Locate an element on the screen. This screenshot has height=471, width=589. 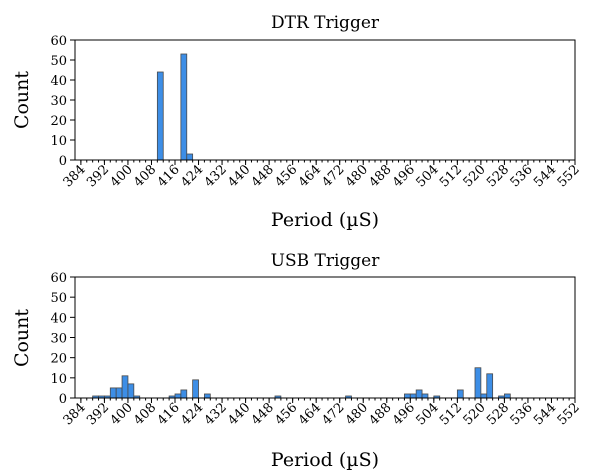
minor-ticks is located at coordinates (328, 399).